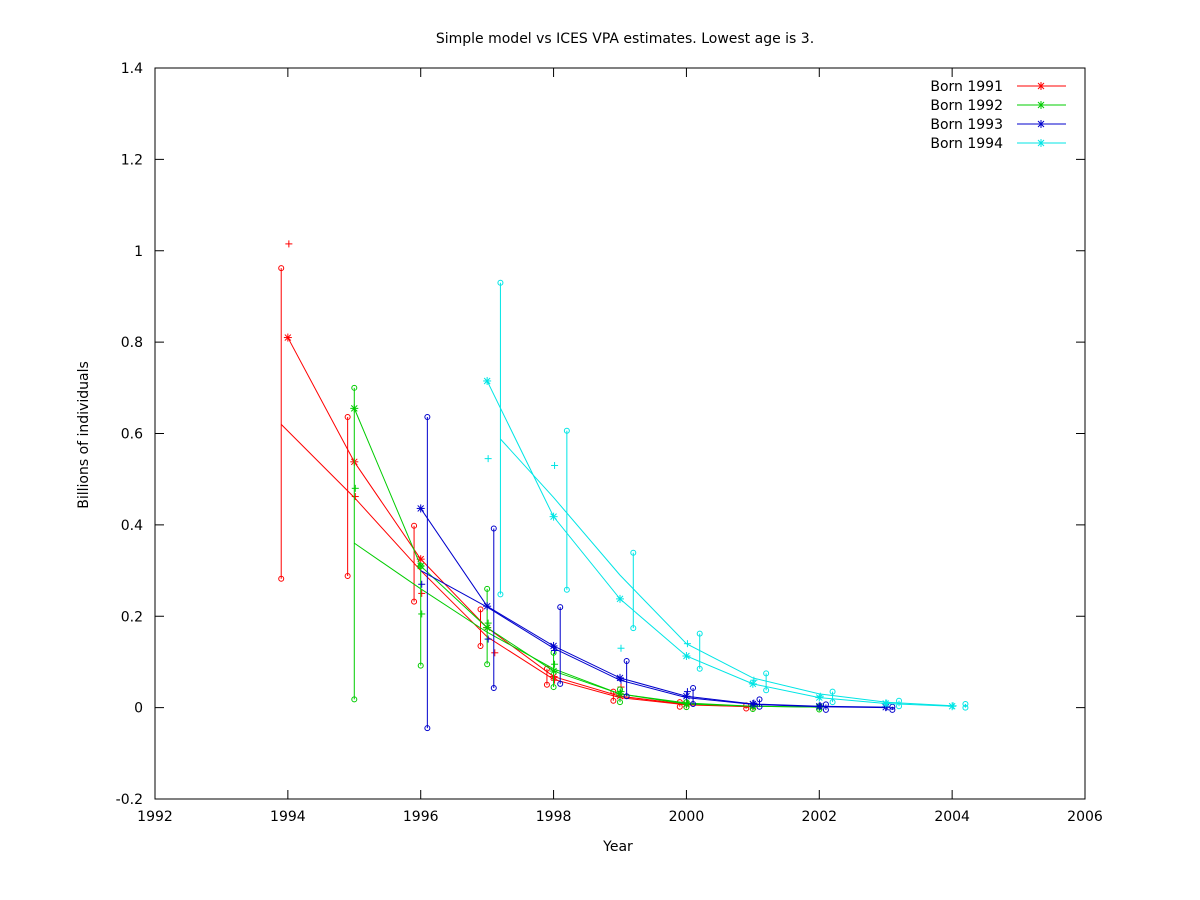  What do you see at coordinates (952, 817) in the screenshot?
I see `x-tick-label: 2004` at bounding box center [952, 817].